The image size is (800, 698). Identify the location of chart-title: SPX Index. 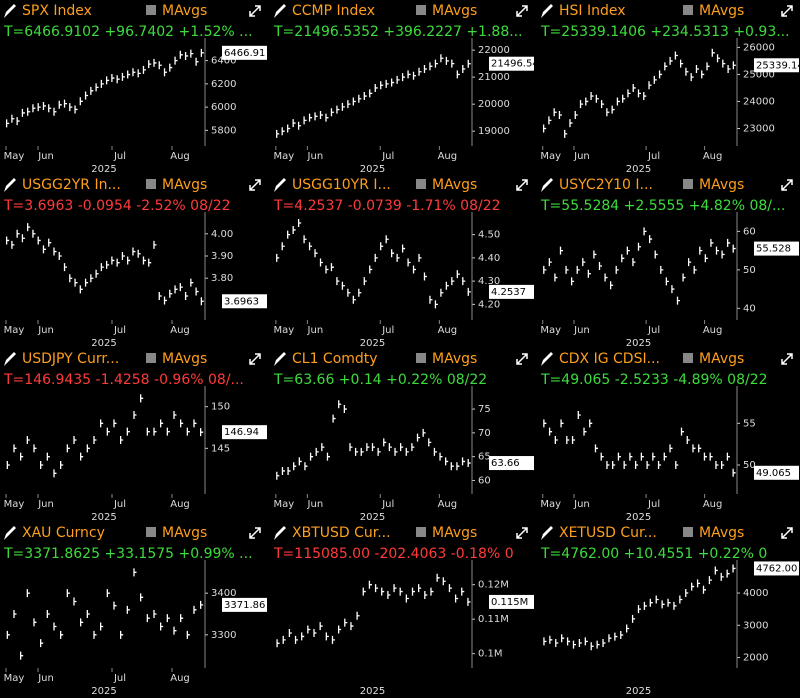
(57, 11).